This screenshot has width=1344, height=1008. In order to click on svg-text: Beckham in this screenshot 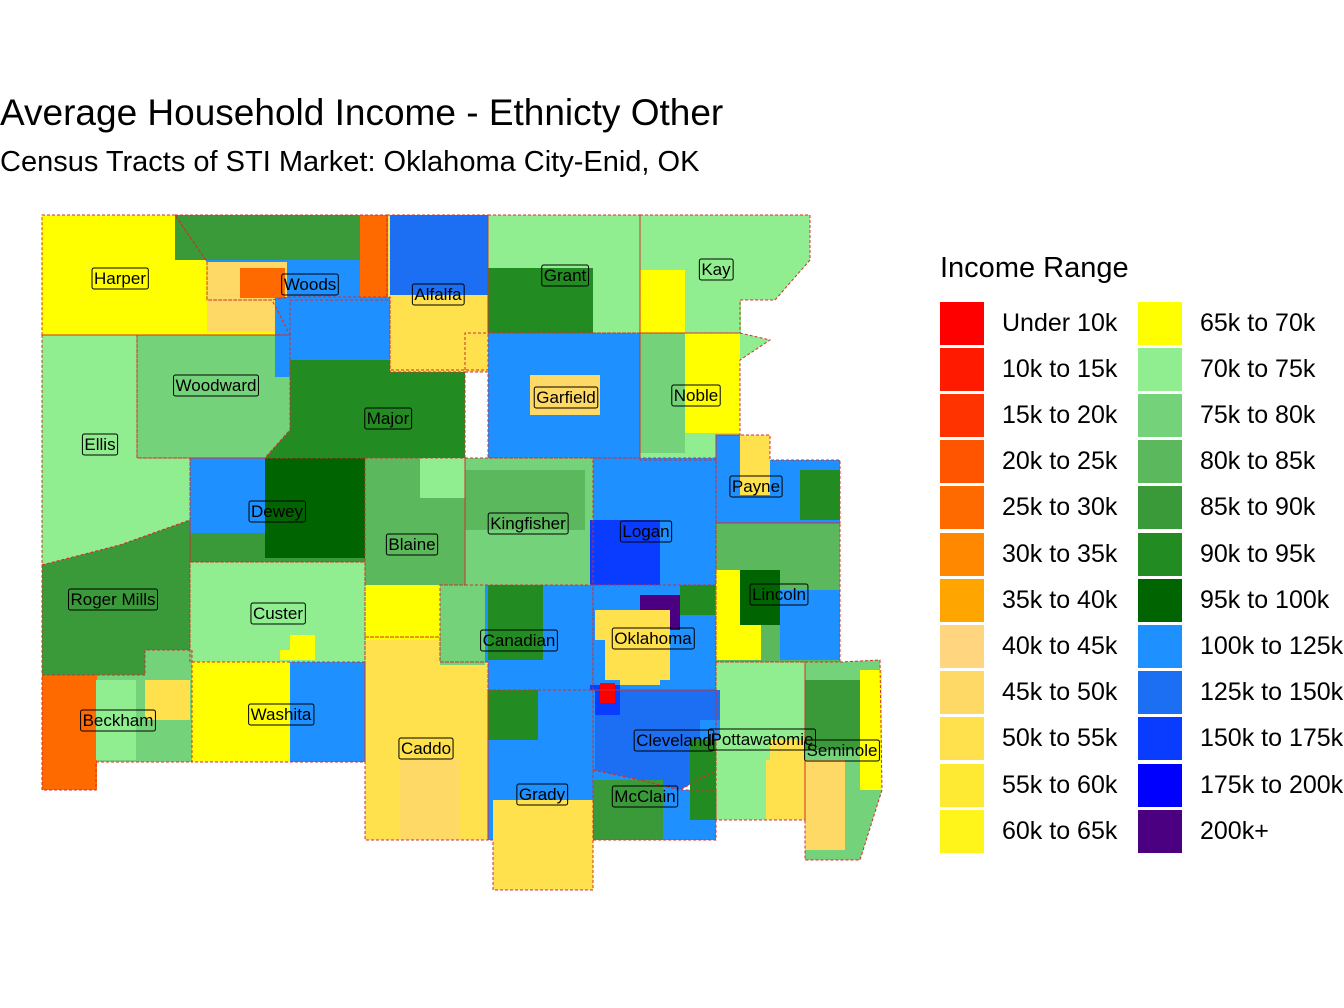, I will do `click(118, 720)`.